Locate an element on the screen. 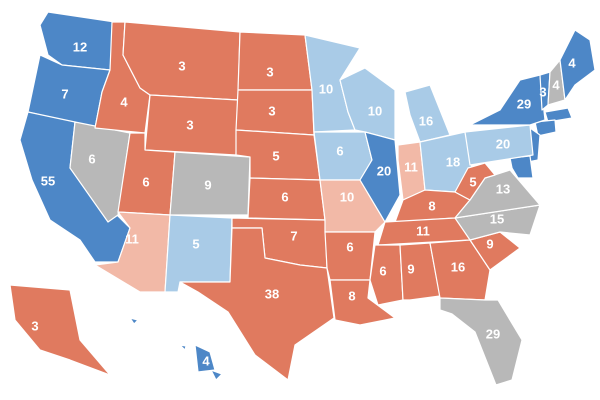  vote-label: 15 is located at coordinates (497, 218).